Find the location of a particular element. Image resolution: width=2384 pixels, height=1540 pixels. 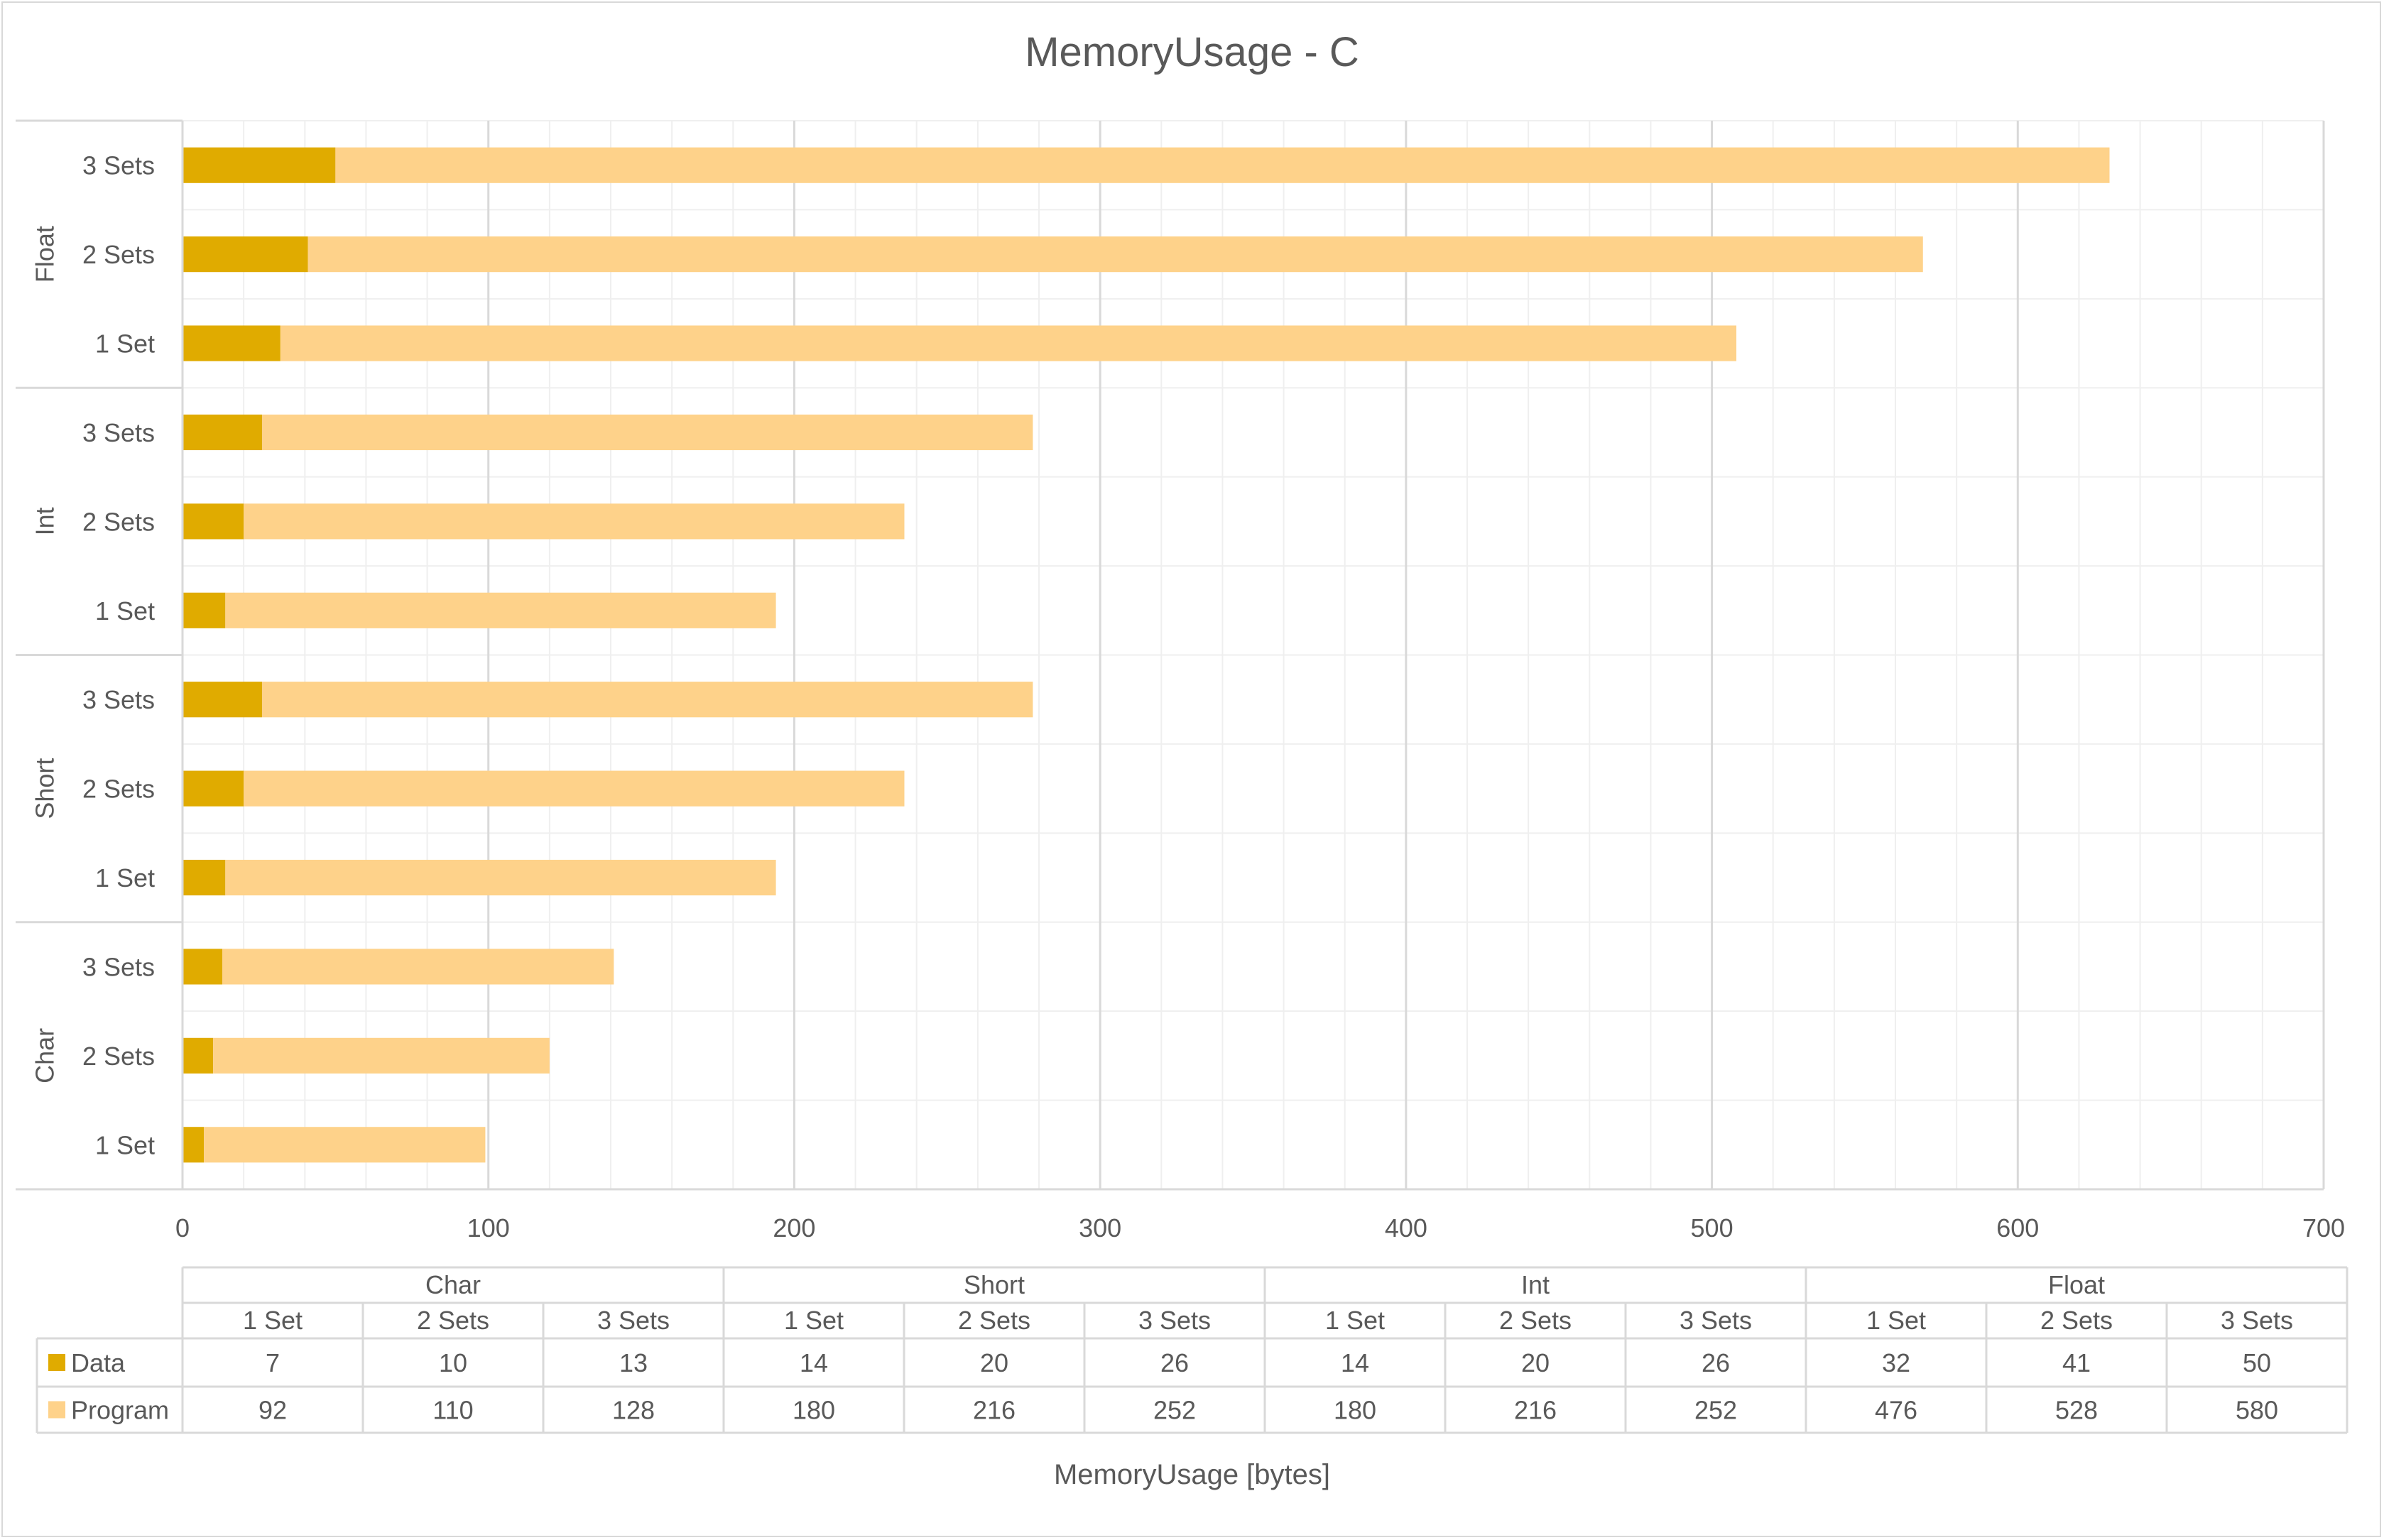

x-tick-label: 400 is located at coordinates (1406, 1228).